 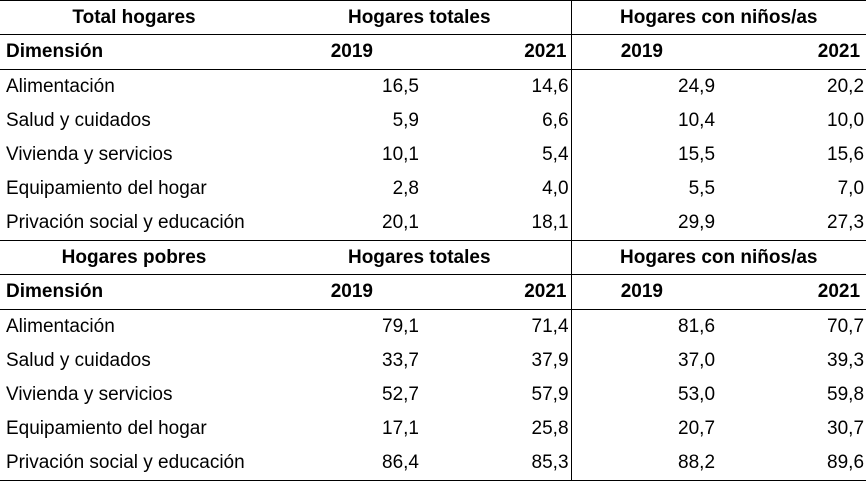 What do you see at coordinates (400, 360) in the screenshot?
I see `cell-value: 33,7` at bounding box center [400, 360].